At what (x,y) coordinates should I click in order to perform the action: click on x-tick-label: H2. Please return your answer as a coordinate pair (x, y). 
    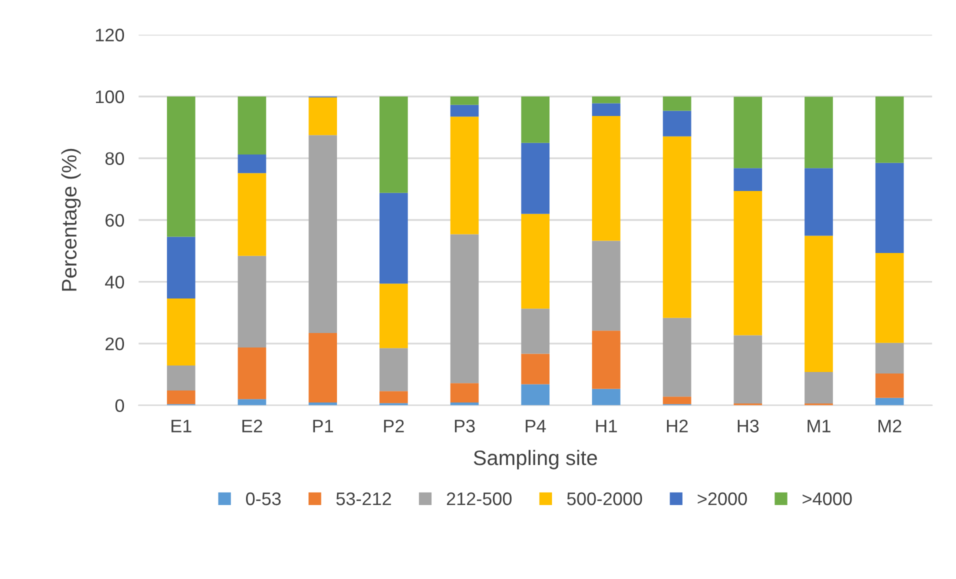
    Looking at the image, I should click on (677, 426).